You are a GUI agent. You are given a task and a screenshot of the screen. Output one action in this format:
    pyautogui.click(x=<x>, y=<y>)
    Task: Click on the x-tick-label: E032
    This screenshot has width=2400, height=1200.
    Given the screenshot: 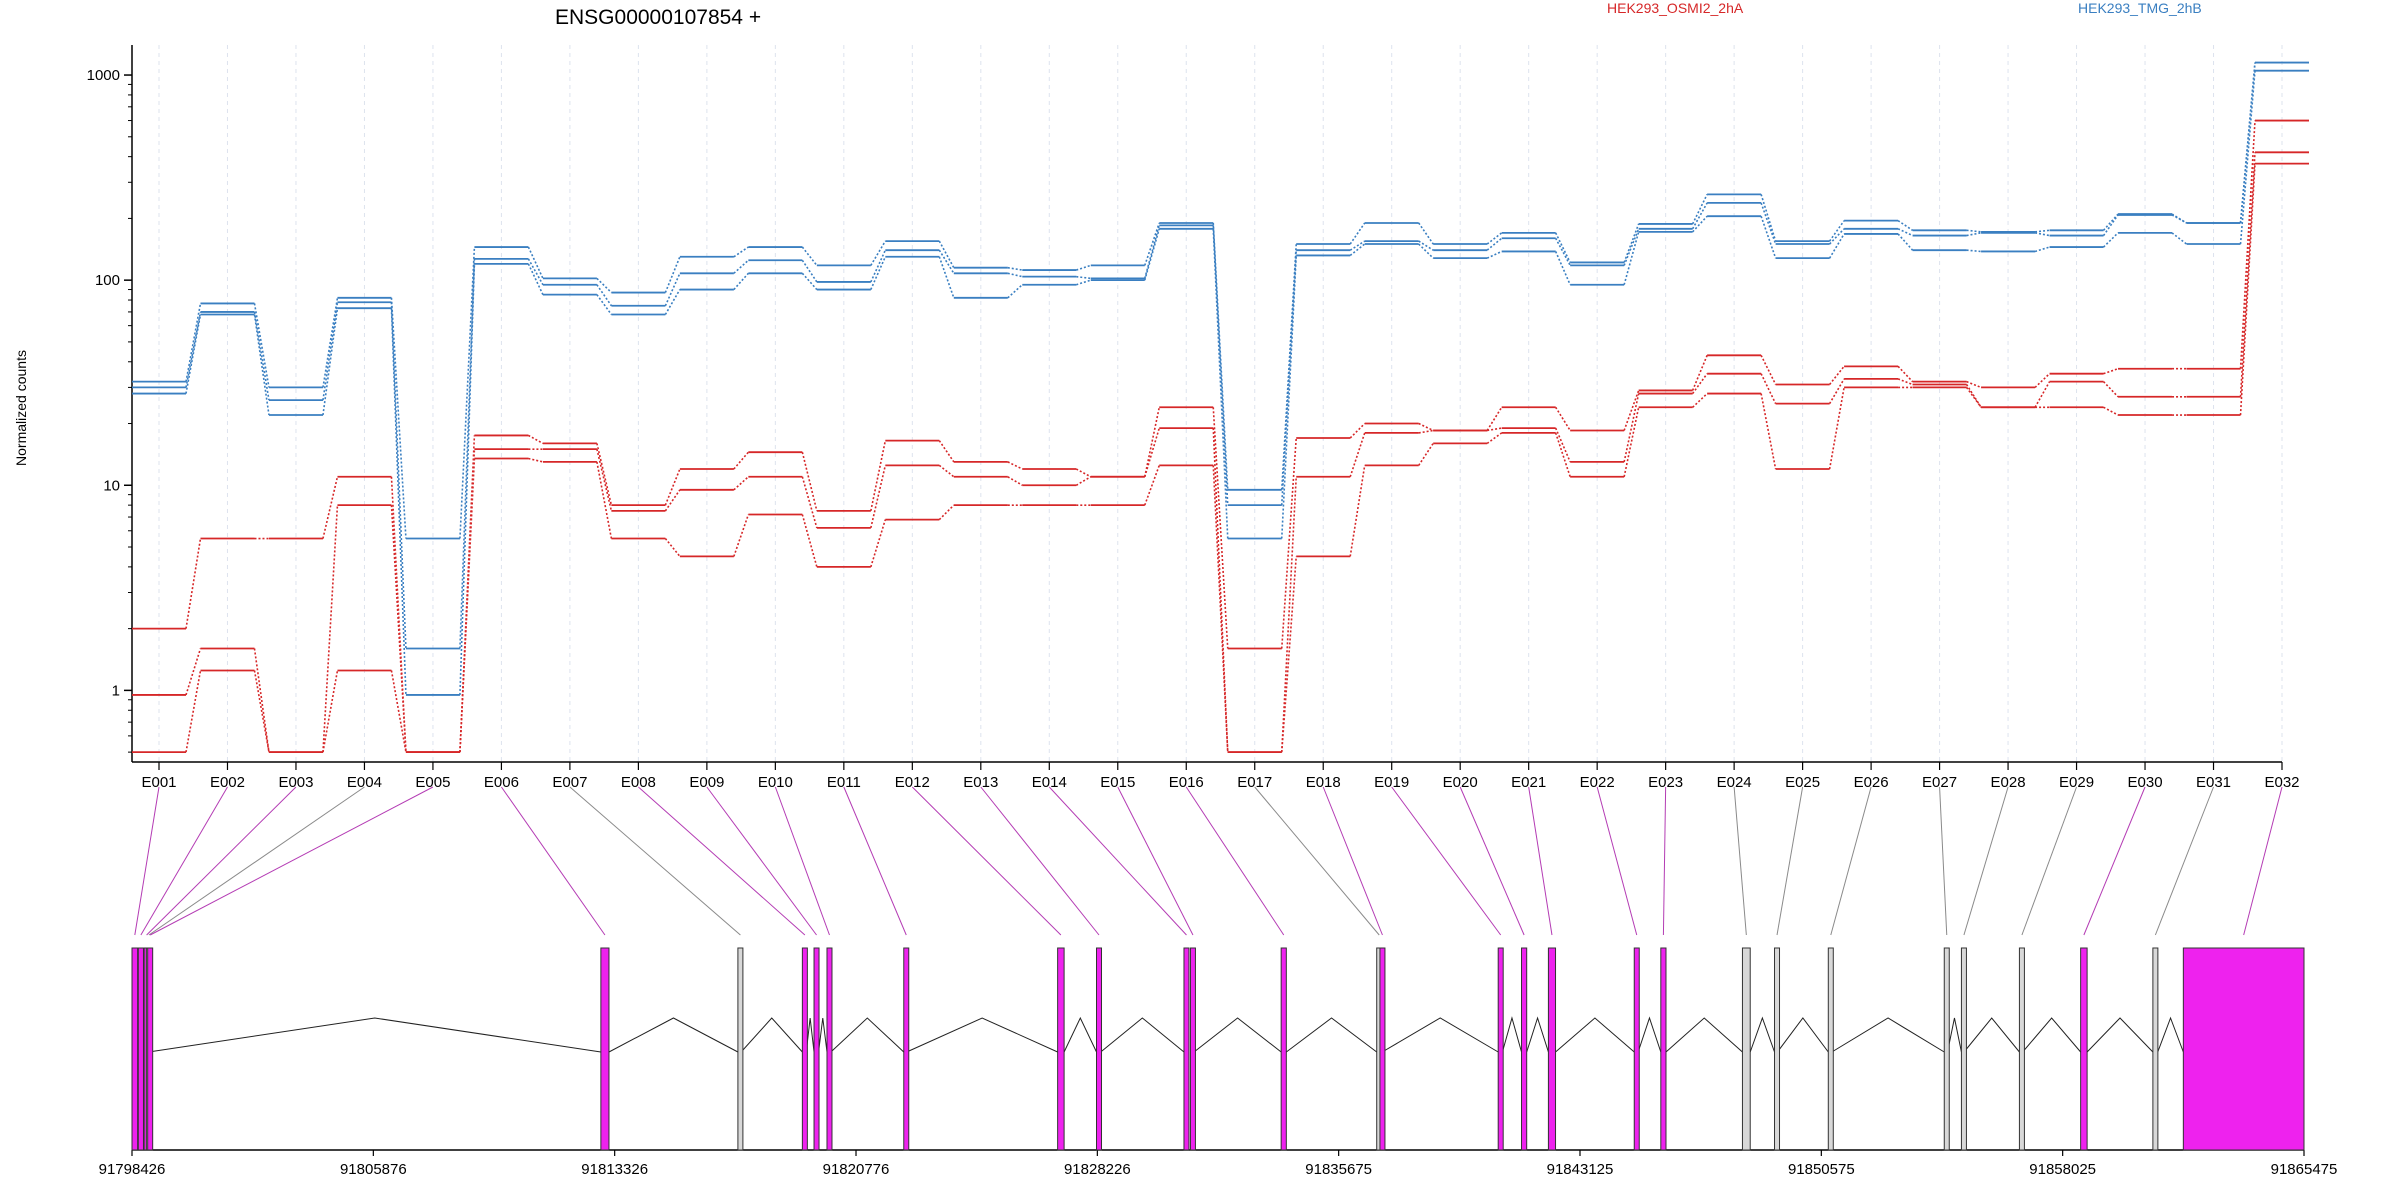 What is the action you would take?
    pyautogui.click(x=2281, y=782)
    